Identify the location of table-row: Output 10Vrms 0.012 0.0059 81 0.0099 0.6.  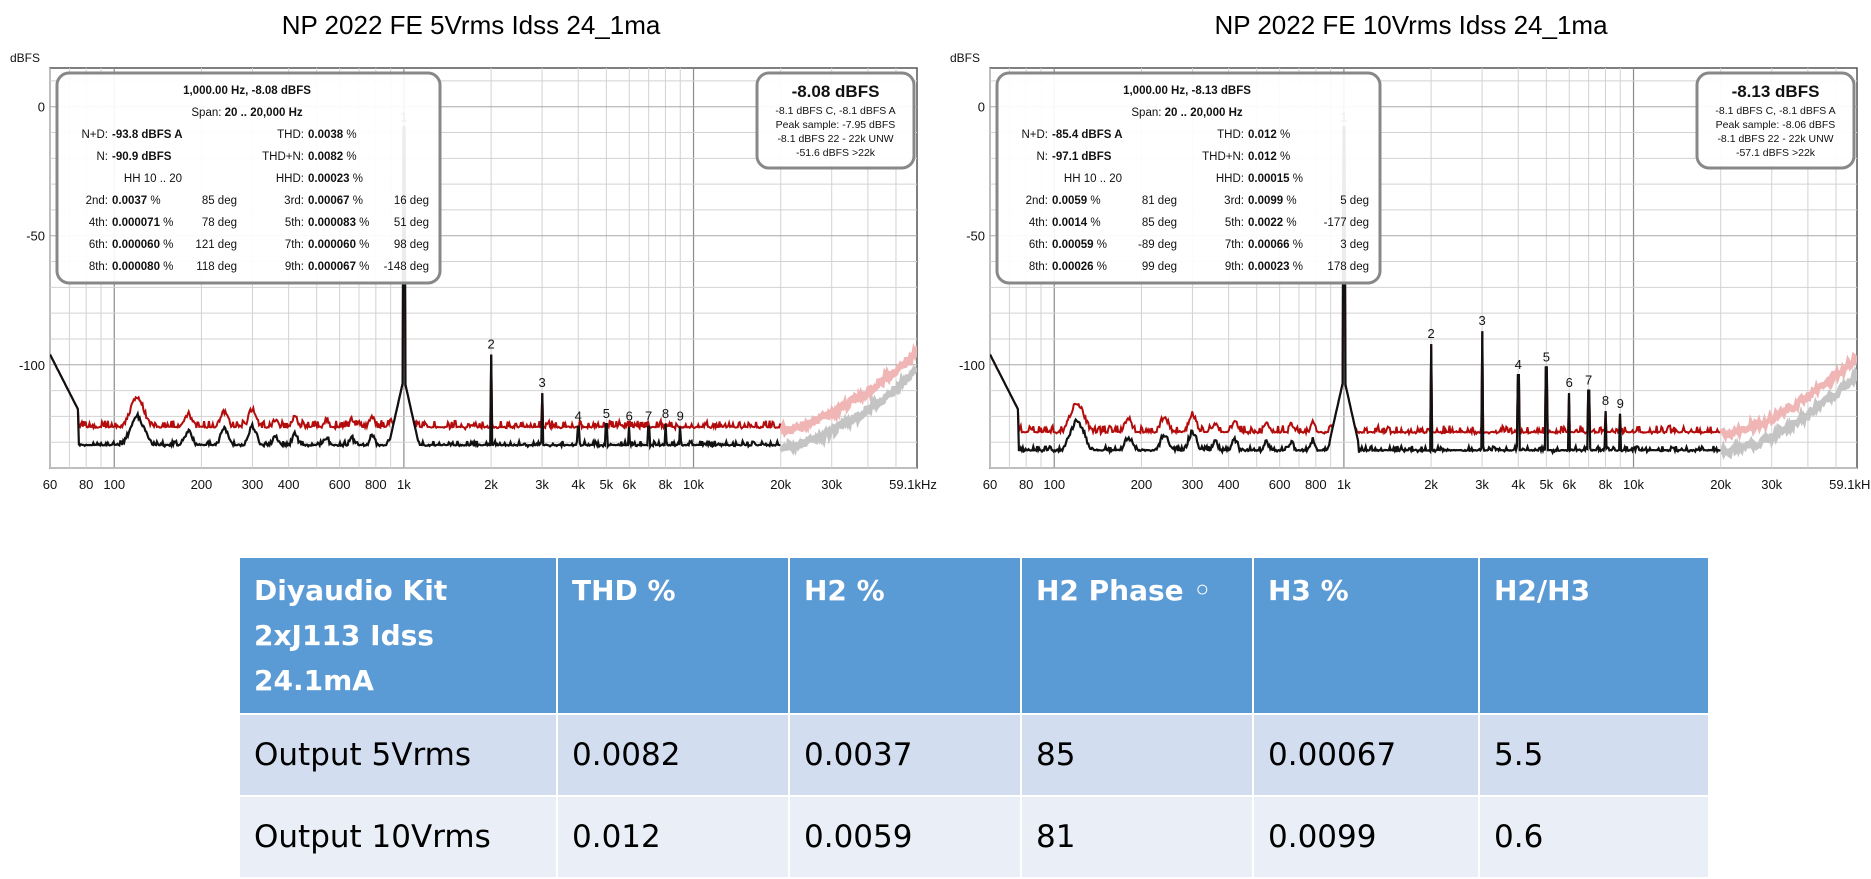
(974, 837).